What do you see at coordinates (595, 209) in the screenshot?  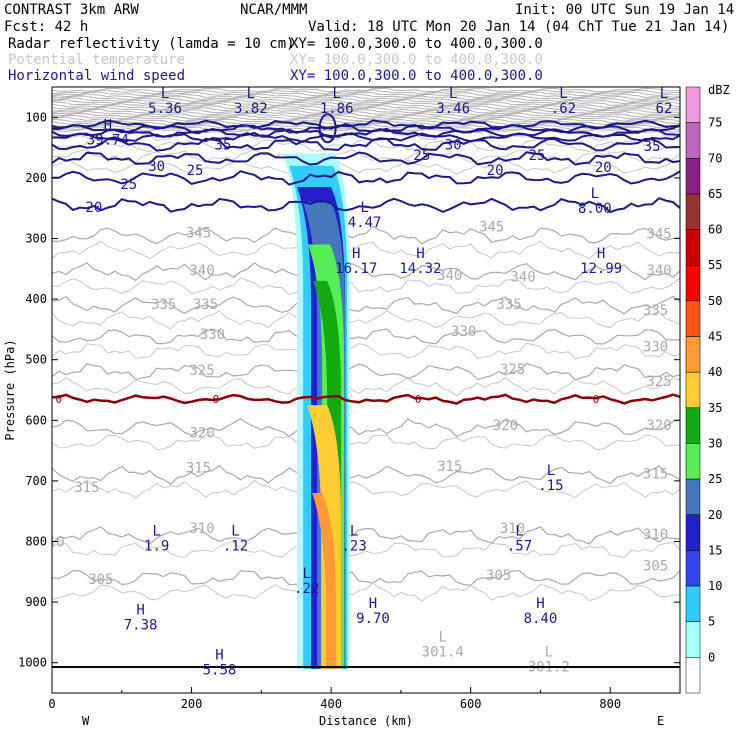 I see `wind-extremum-value: 8.00` at bounding box center [595, 209].